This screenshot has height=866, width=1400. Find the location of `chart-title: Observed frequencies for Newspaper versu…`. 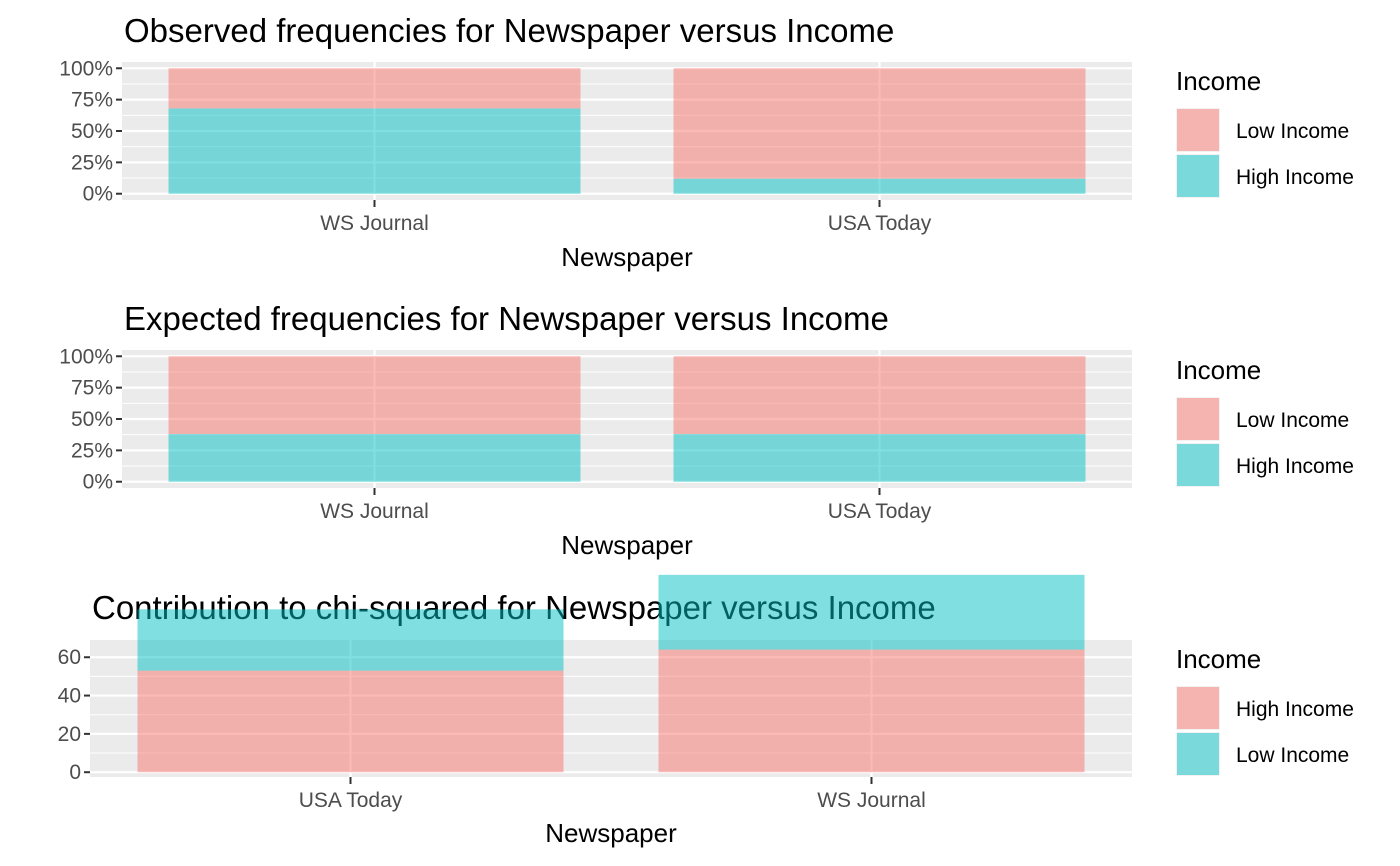

chart-title: Observed frequencies for Newspaper versu… is located at coordinates (509, 30).